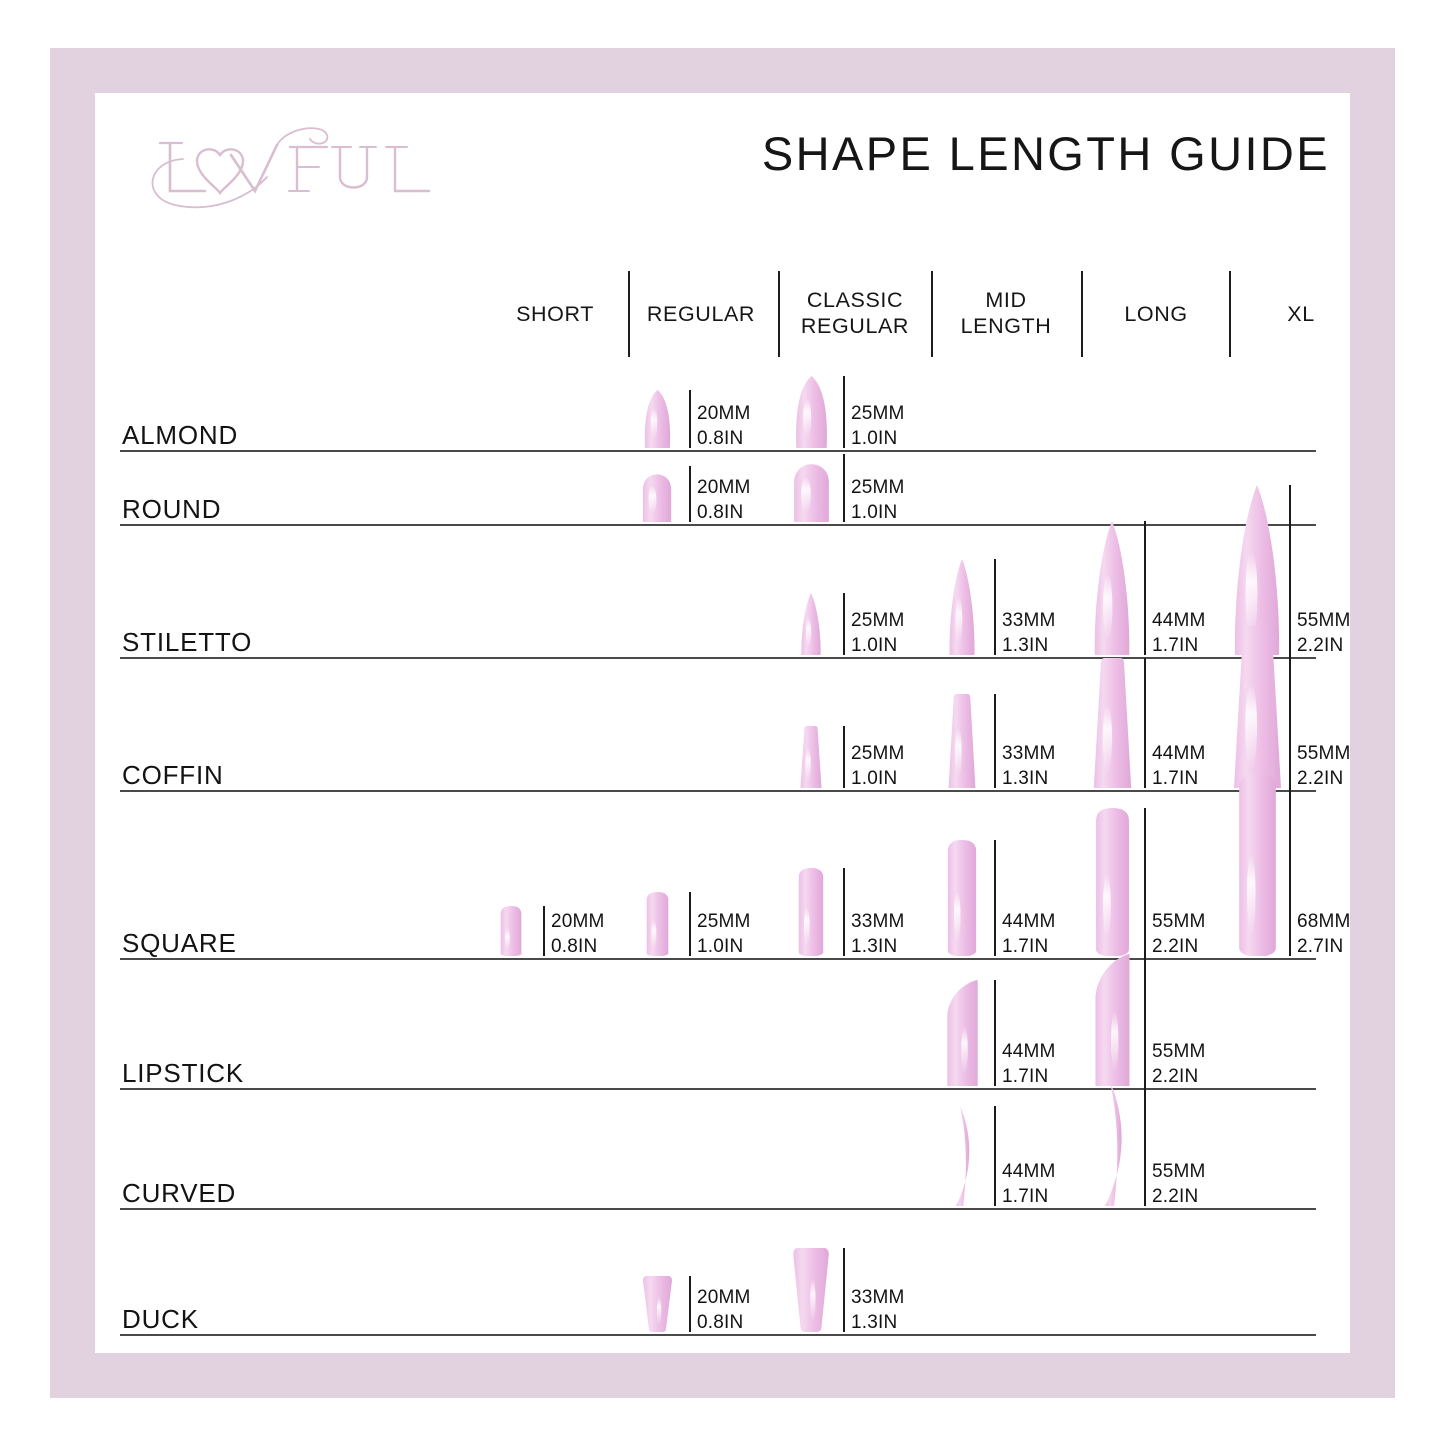  I want to click on column-header-classic_regular: CLASSIC REGULAR, so click(855, 314).